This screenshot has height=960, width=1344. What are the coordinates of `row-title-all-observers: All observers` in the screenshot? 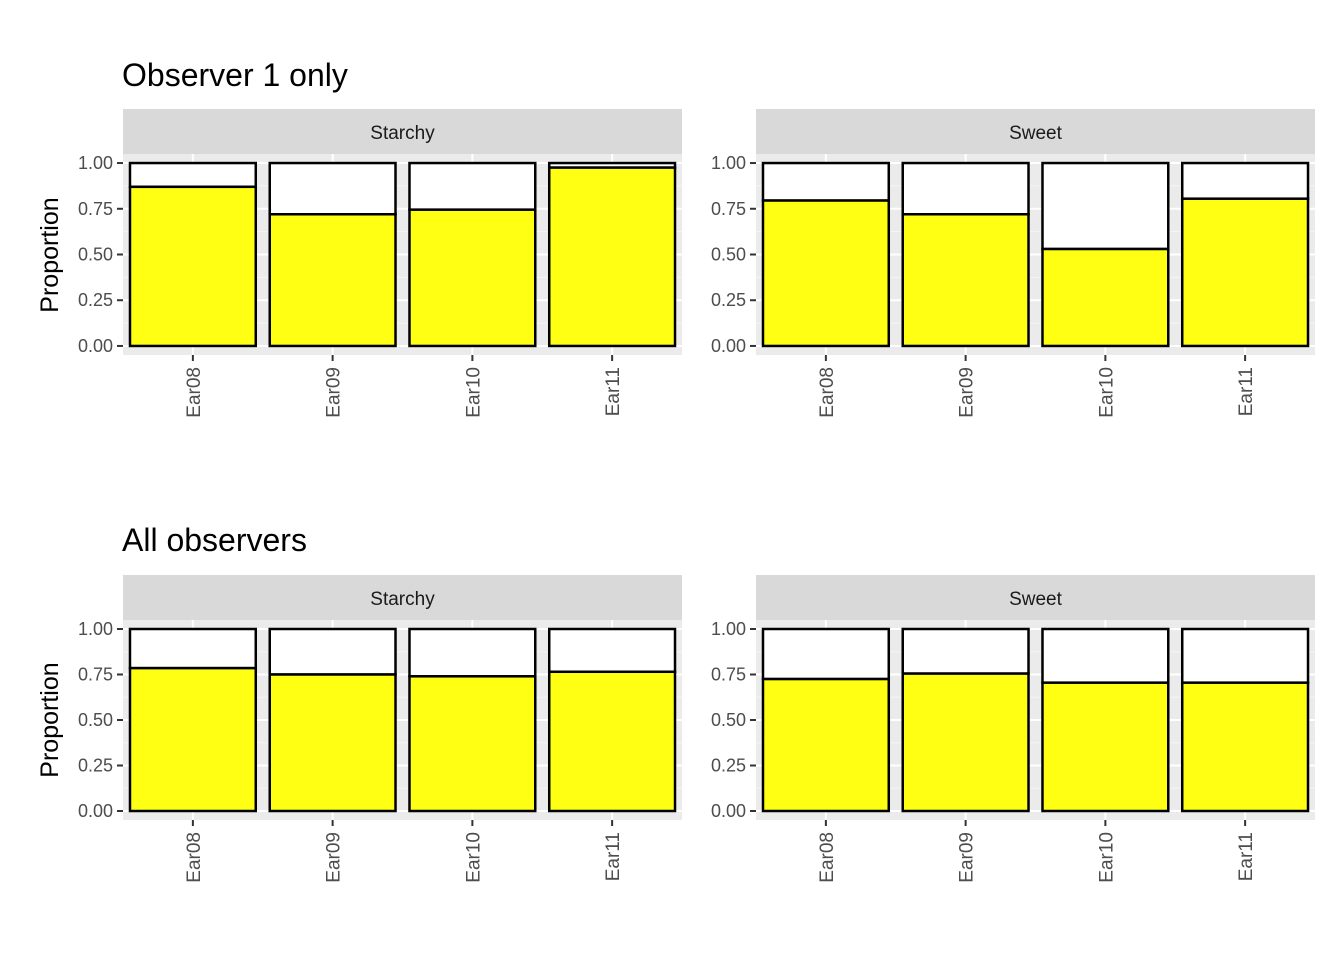 It's located at (214, 540).